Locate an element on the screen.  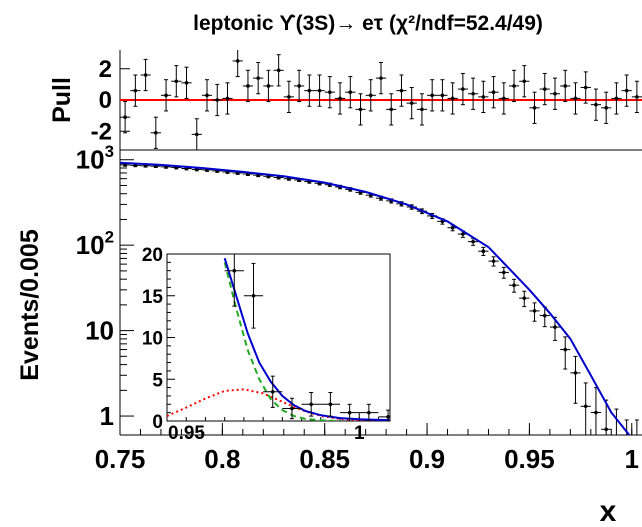
inset-y-tick-label: 5 is located at coordinates (157, 380).